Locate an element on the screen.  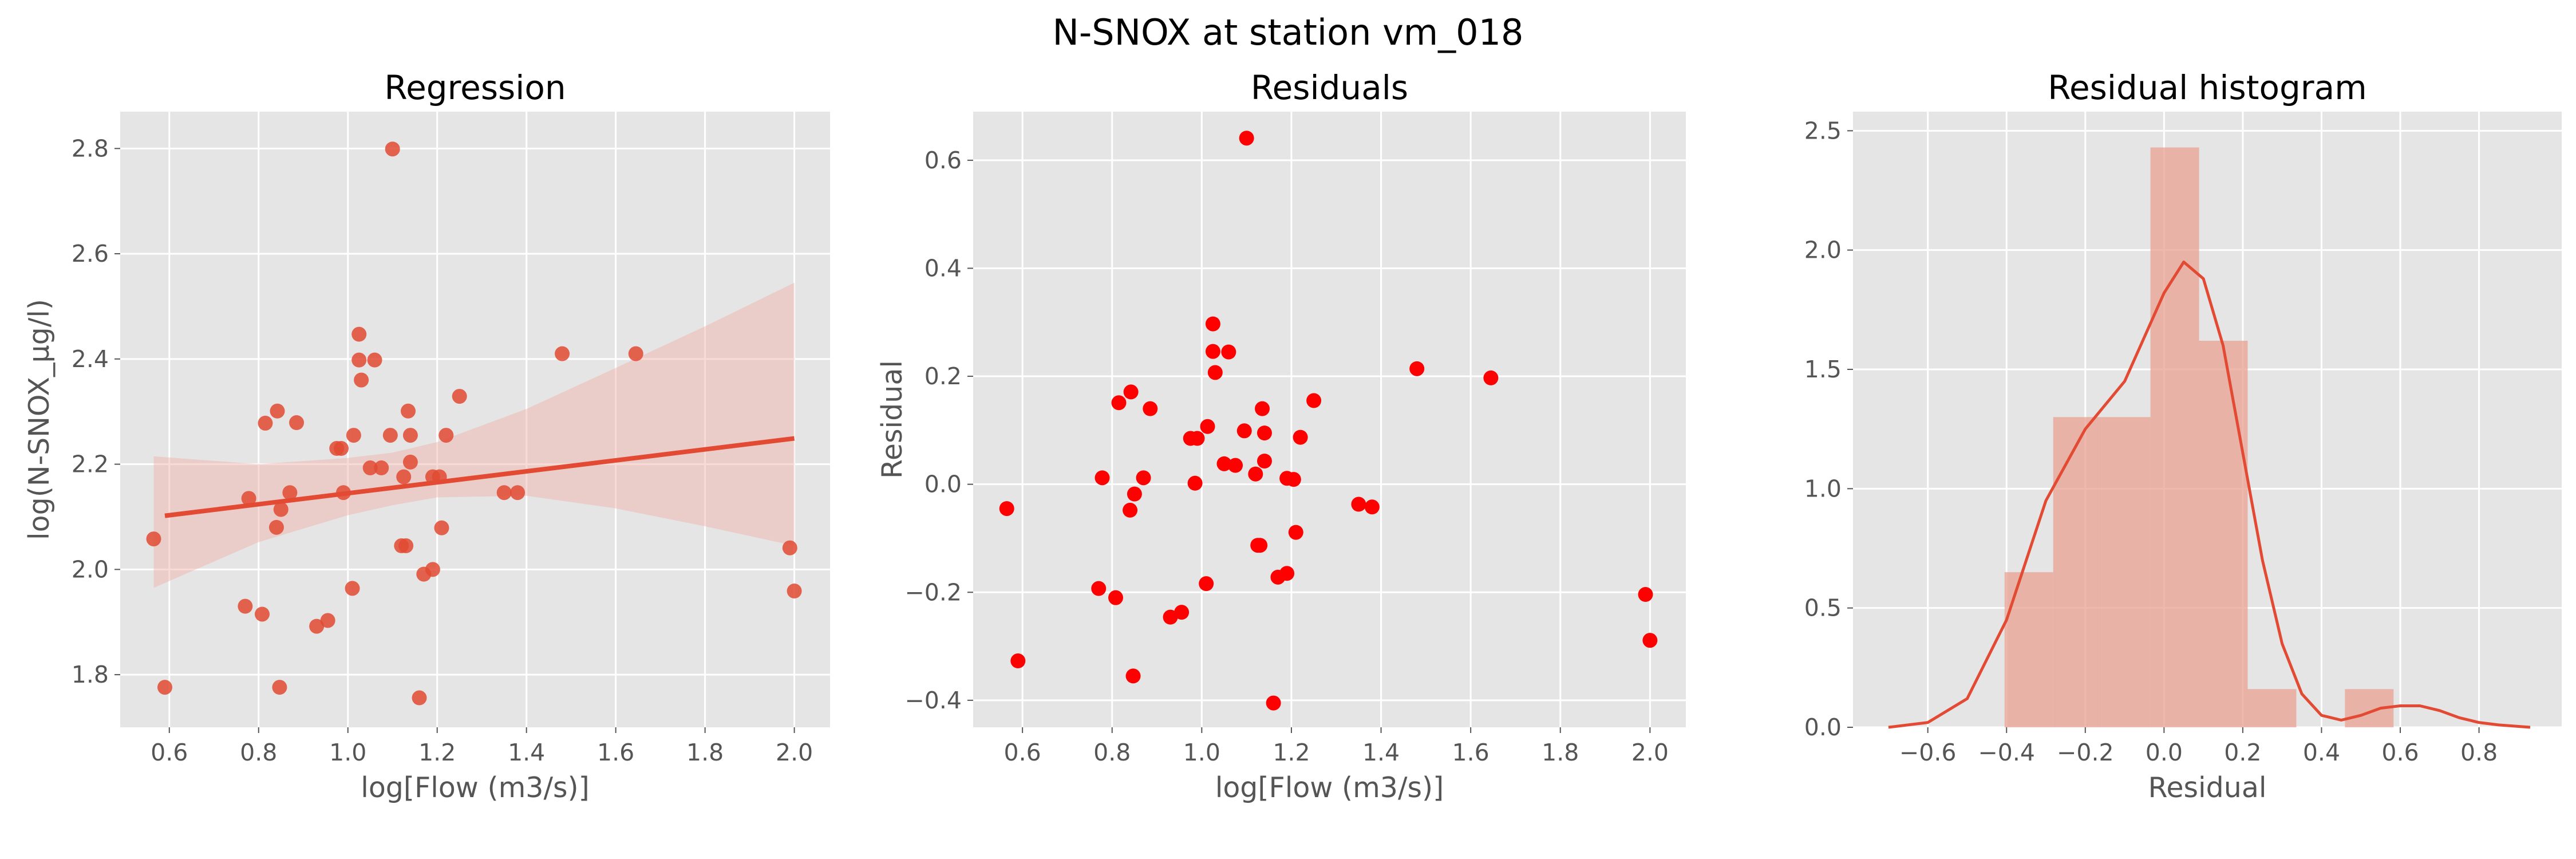
panel-title: Regression is located at coordinates (475, 88).